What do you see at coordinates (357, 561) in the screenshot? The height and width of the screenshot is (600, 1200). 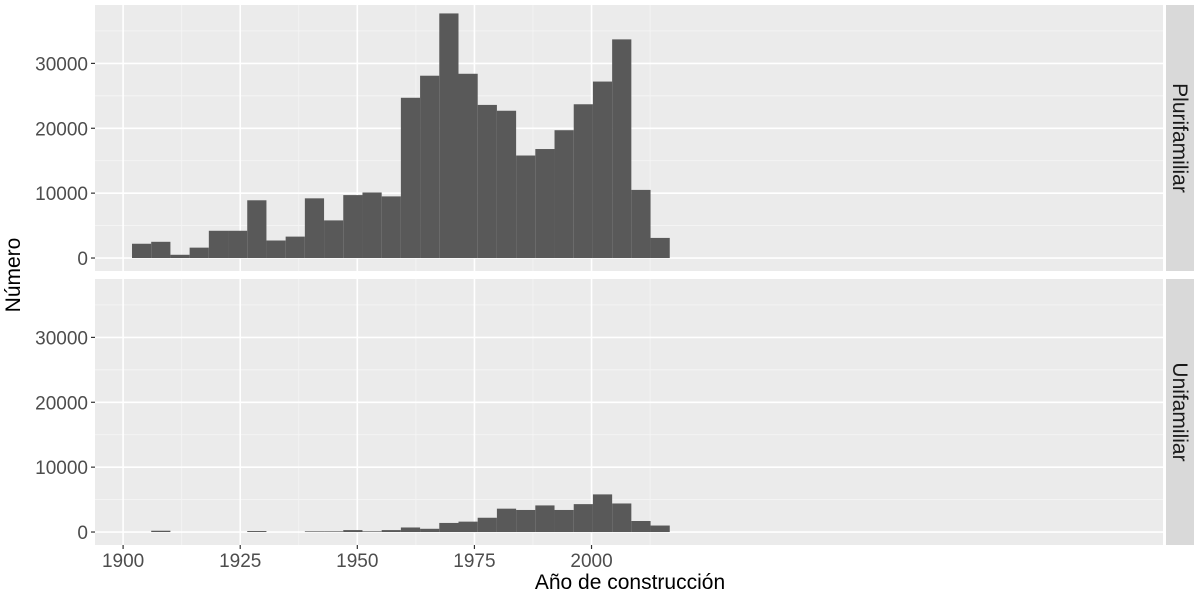 I see `x-tick-label: 1950` at bounding box center [357, 561].